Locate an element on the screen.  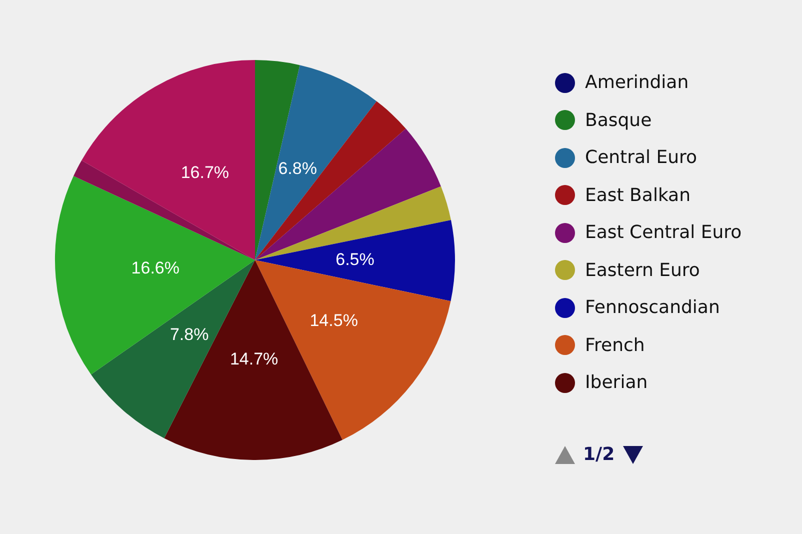
legend-label: French is located at coordinates (615, 345).